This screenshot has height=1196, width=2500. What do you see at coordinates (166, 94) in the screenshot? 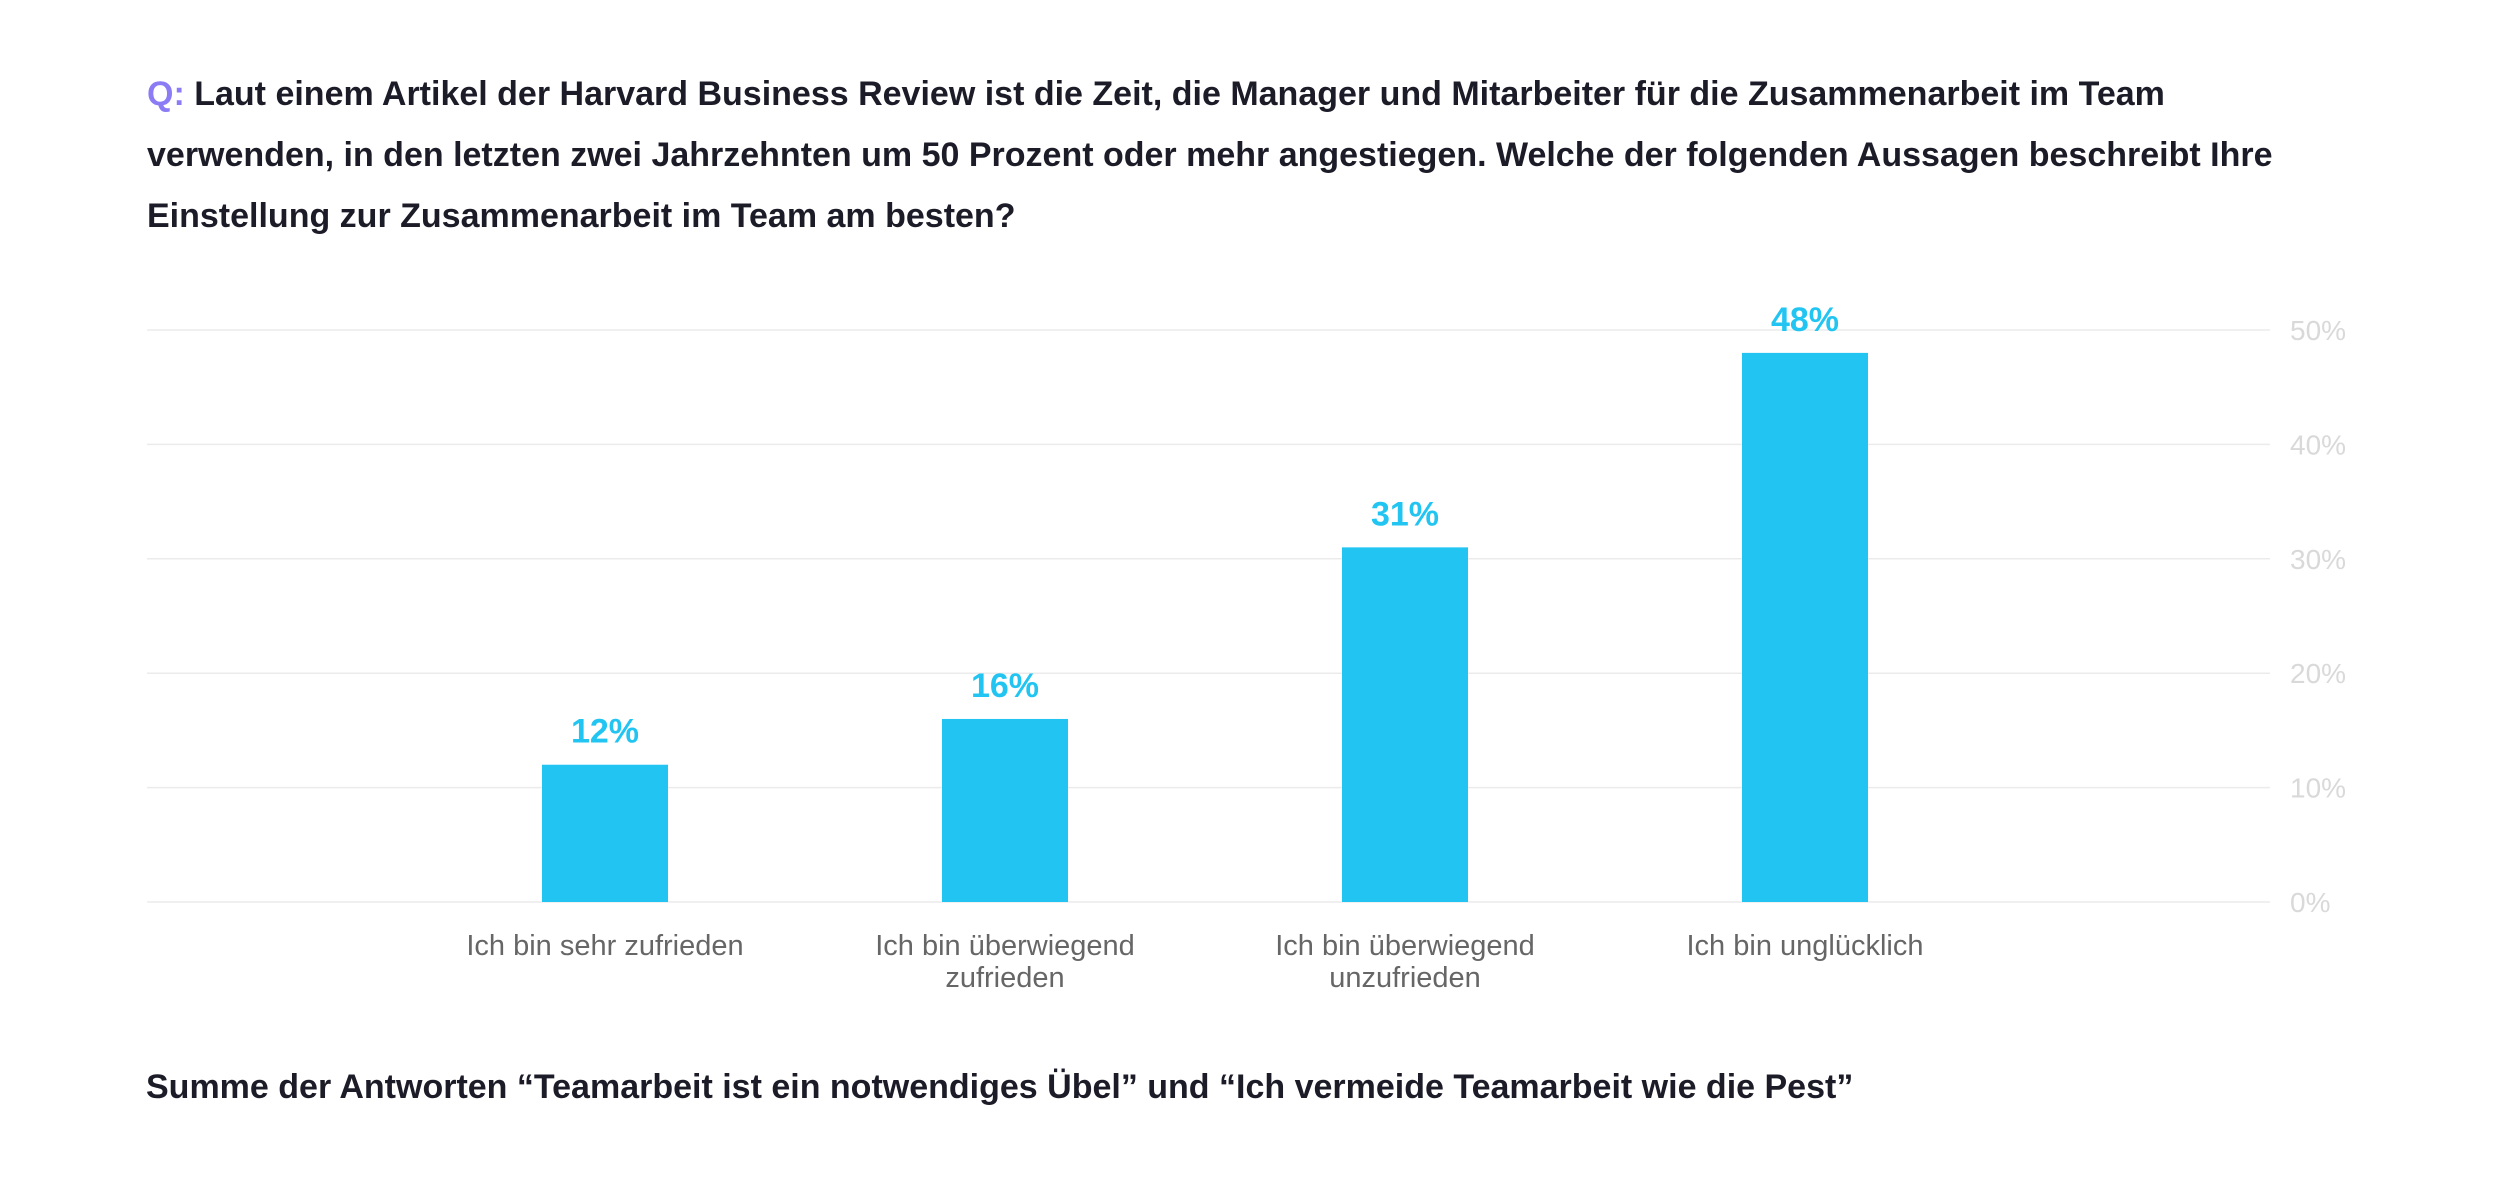
I see `question-prefix: Q:` at bounding box center [166, 94].